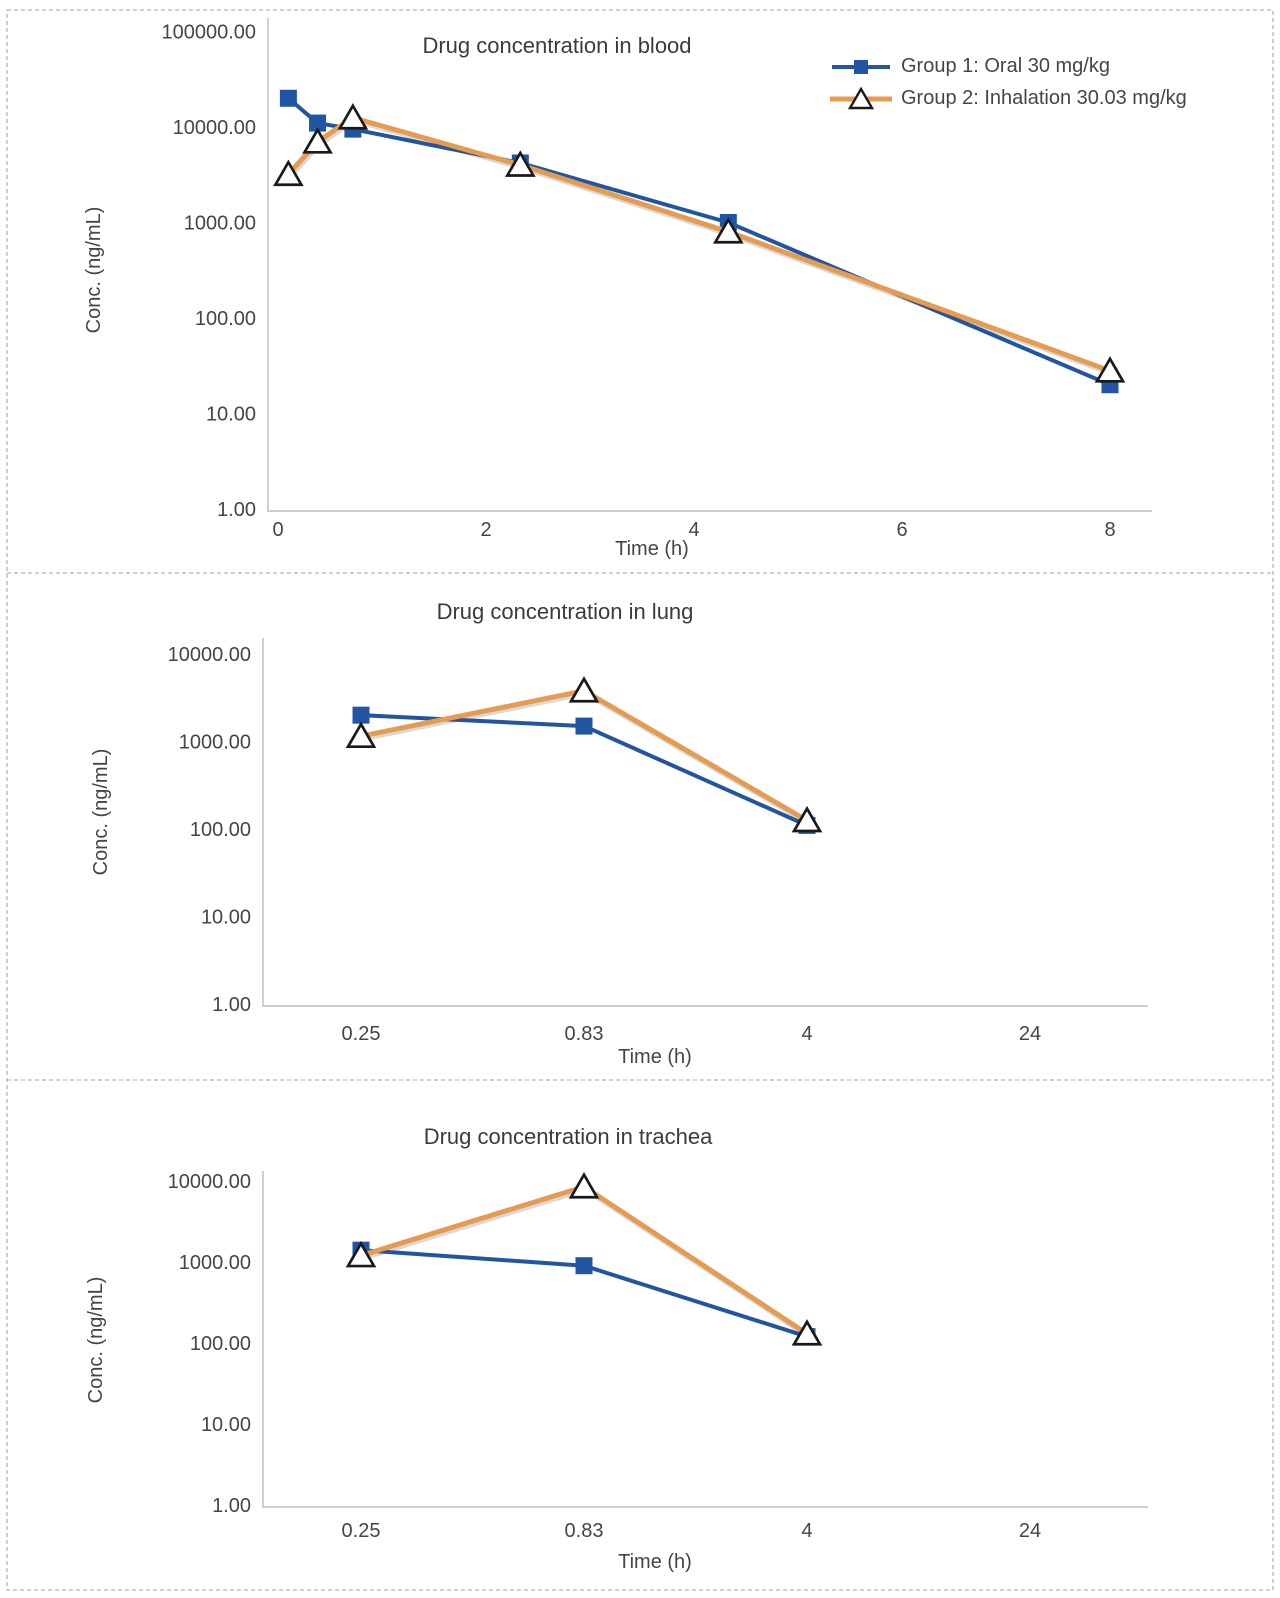 The width and height of the screenshot is (1280, 1598). What do you see at coordinates (361, 1531) in the screenshot?
I see `trachea-x-tick-label: 0.25` at bounding box center [361, 1531].